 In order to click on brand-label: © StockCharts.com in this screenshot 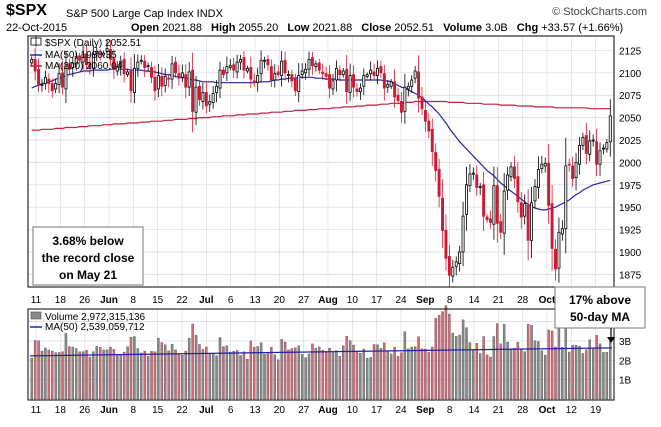, I will do `click(599, 12)`.